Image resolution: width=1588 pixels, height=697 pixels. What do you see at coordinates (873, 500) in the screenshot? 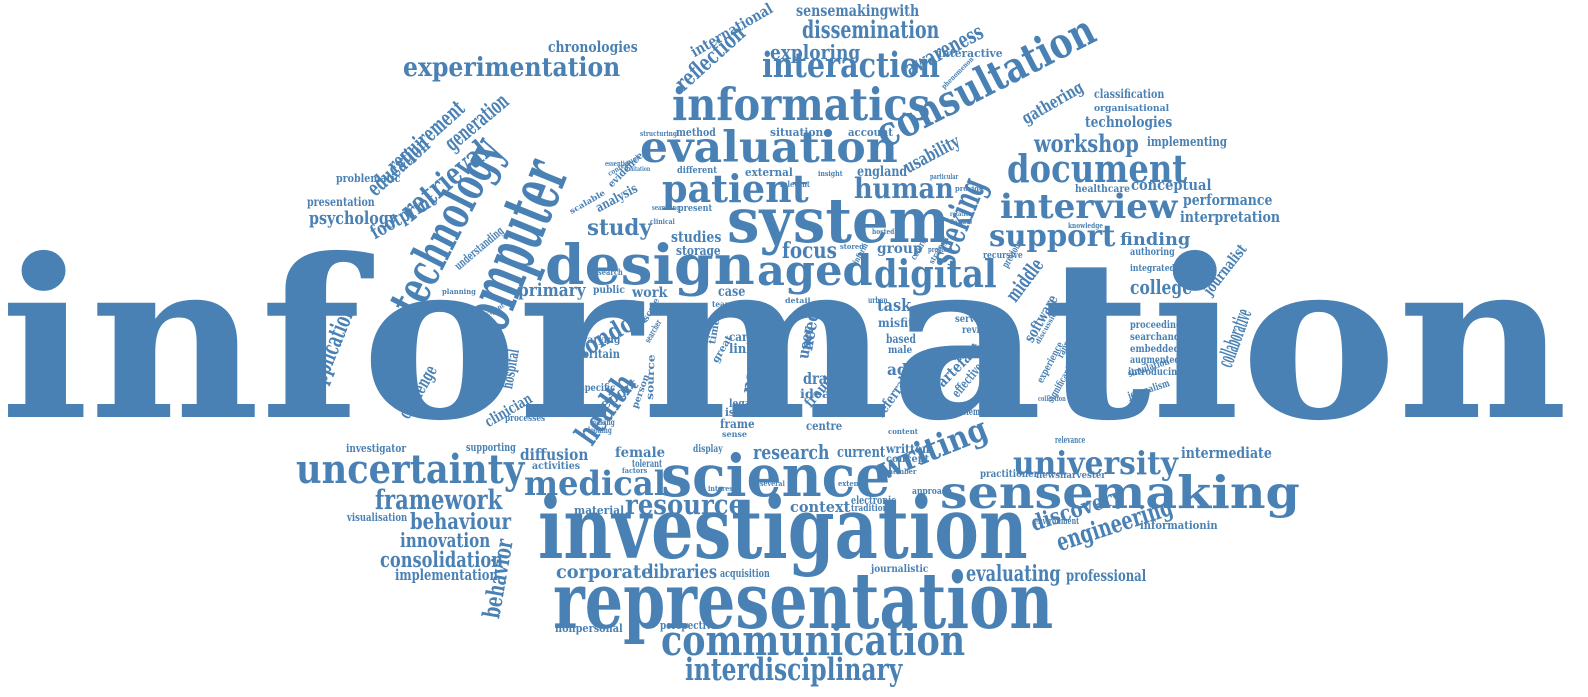
I see `cloud-word: electronic` at bounding box center [873, 500].